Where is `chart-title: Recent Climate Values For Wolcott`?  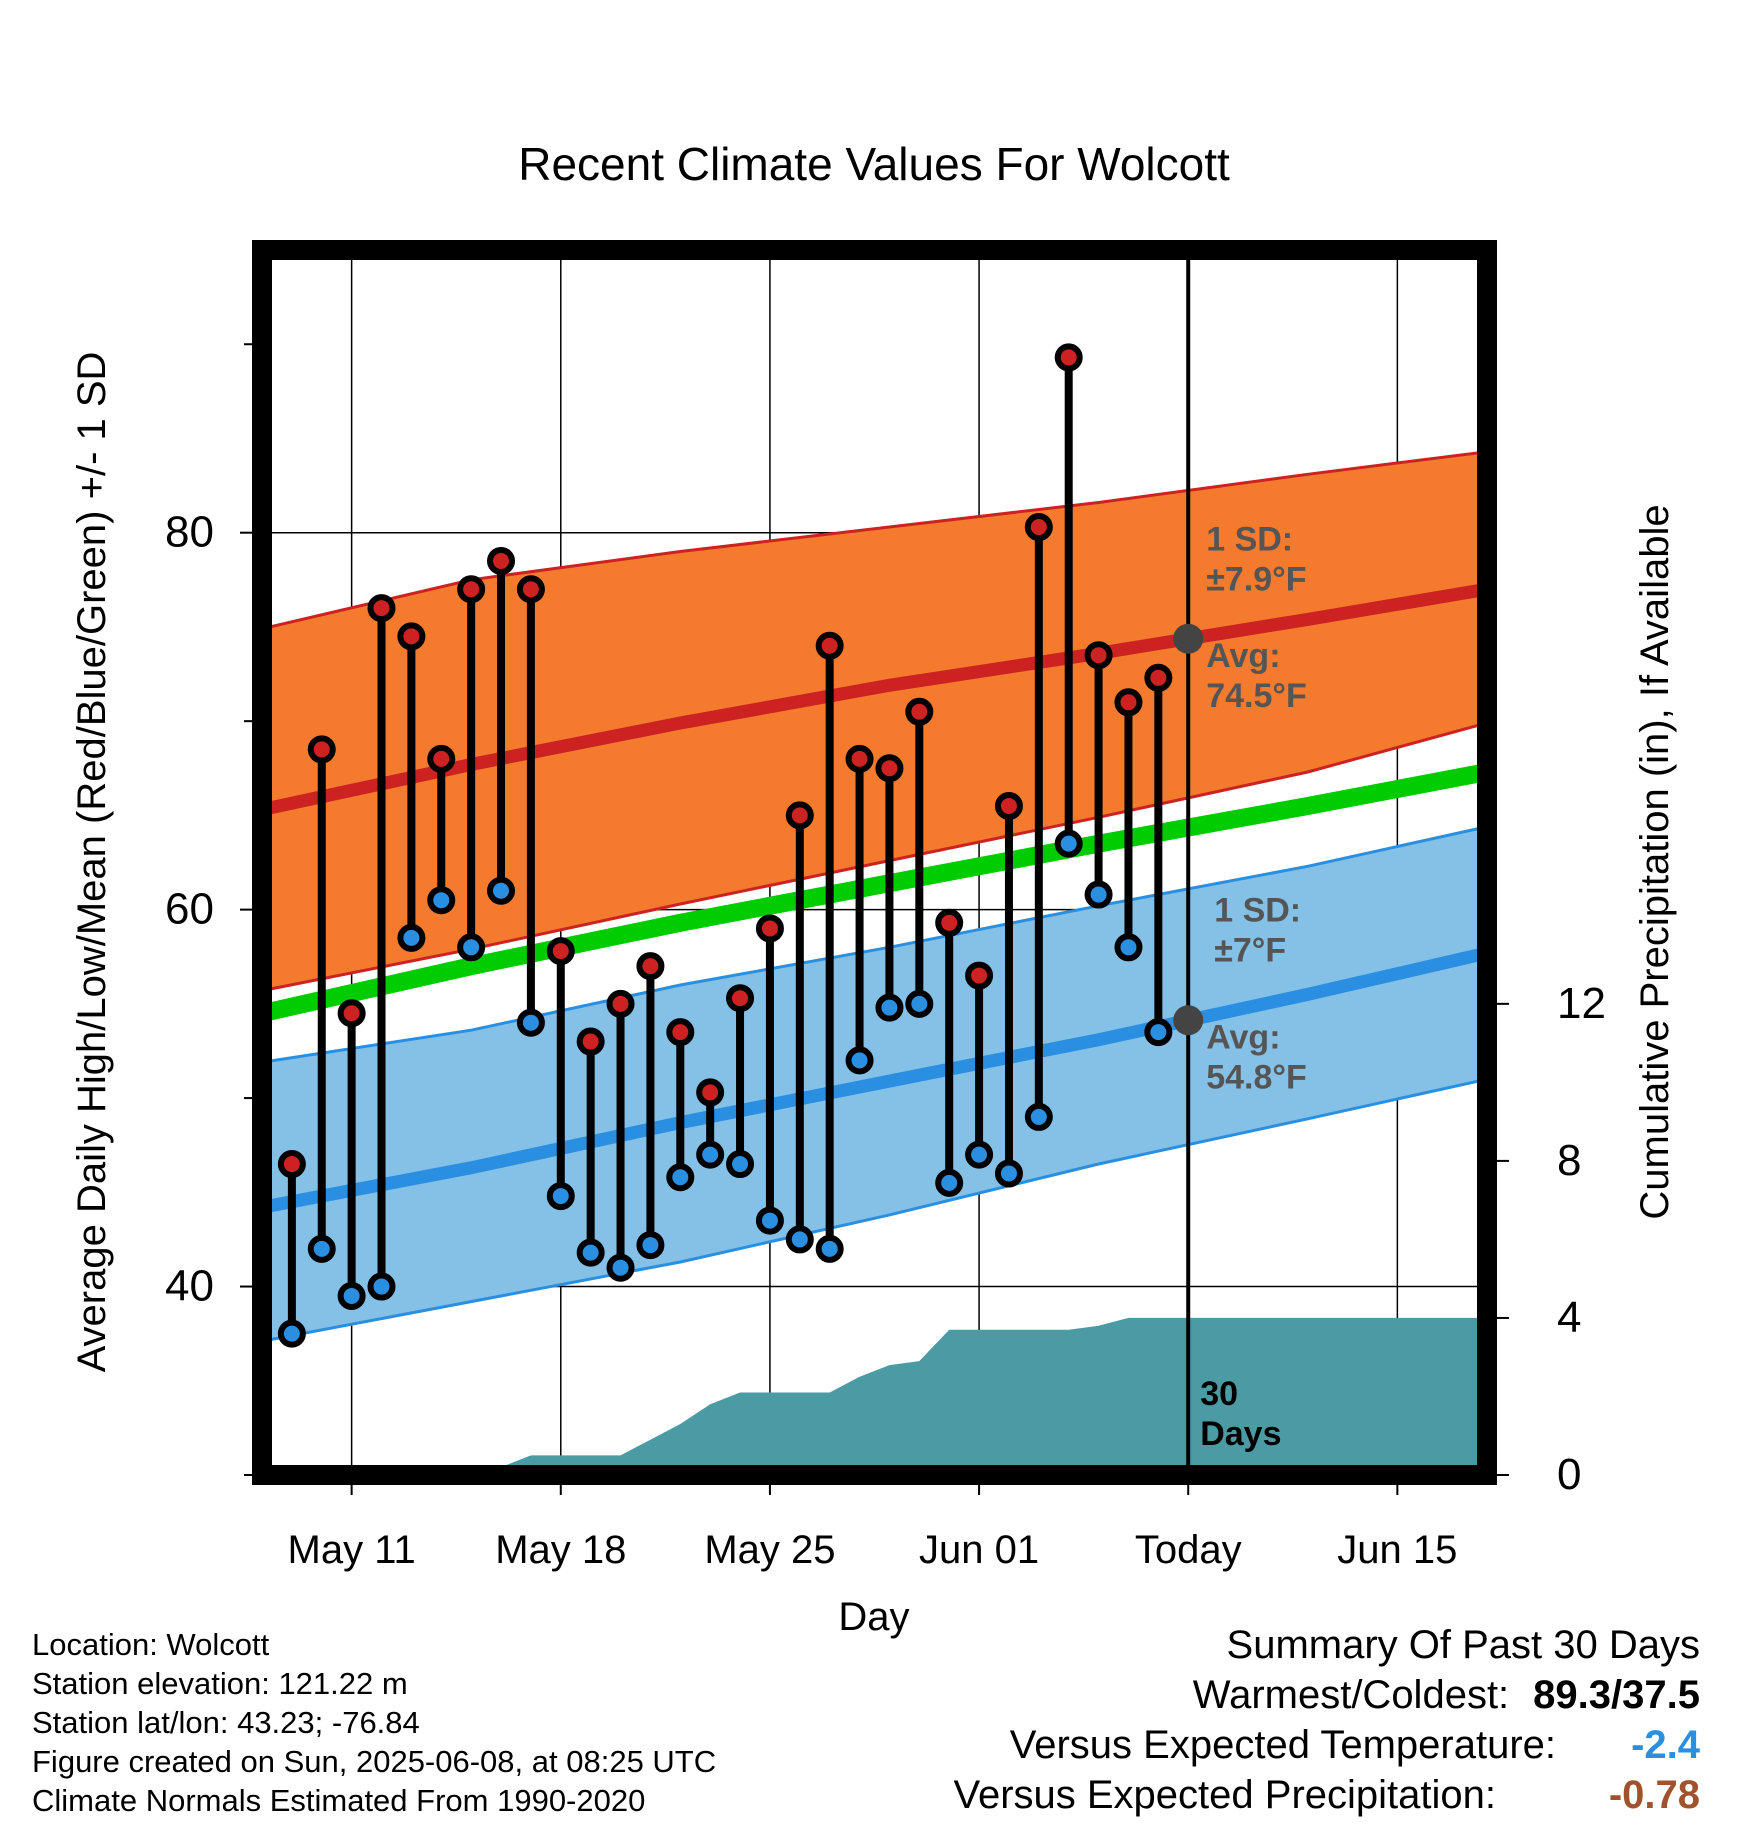 chart-title: Recent Climate Values For Wolcott is located at coordinates (874, 164).